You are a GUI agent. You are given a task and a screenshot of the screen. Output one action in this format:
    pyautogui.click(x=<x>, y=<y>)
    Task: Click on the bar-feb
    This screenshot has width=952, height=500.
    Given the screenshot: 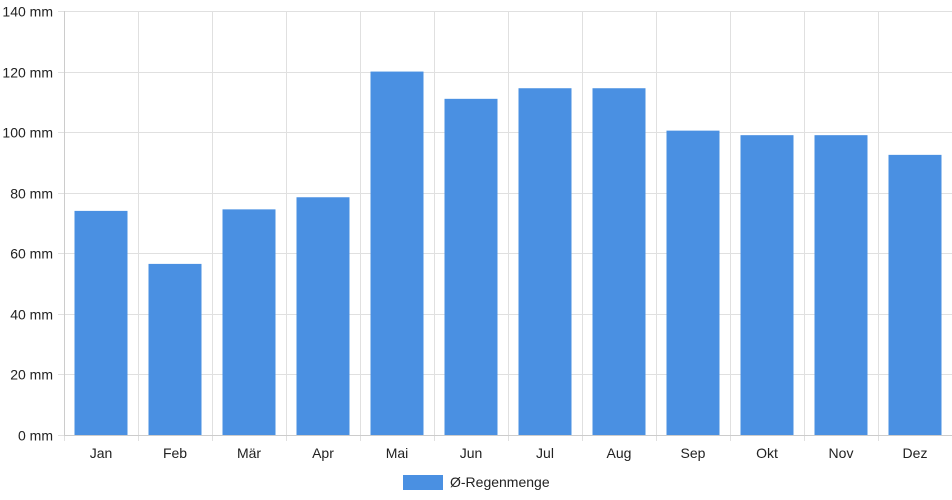 What is the action you would take?
    pyautogui.click(x=175, y=349)
    